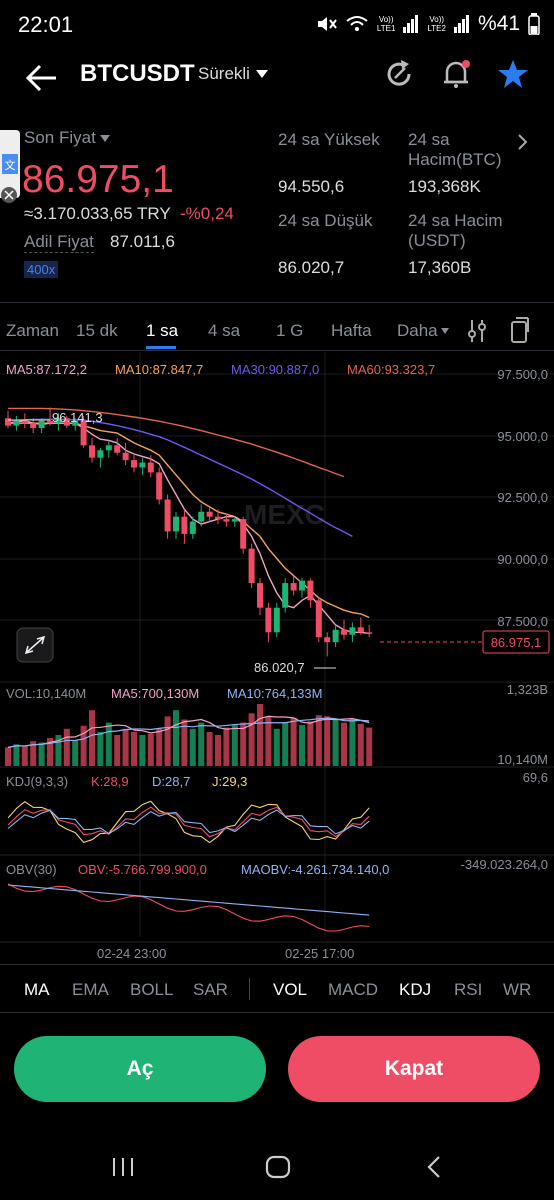 The image size is (554, 1200). Describe the element at coordinates (137, 73) in the screenshot. I see `symbol-title: BTCUSDT` at that location.